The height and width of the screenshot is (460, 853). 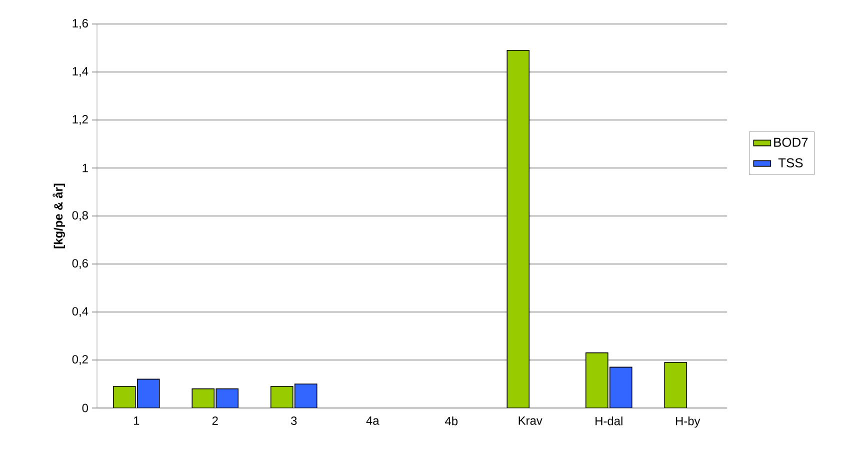 What do you see at coordinates (790, 163) in the screenshot?
I see `legend-label: TSS` at bounding box center [790, 163].